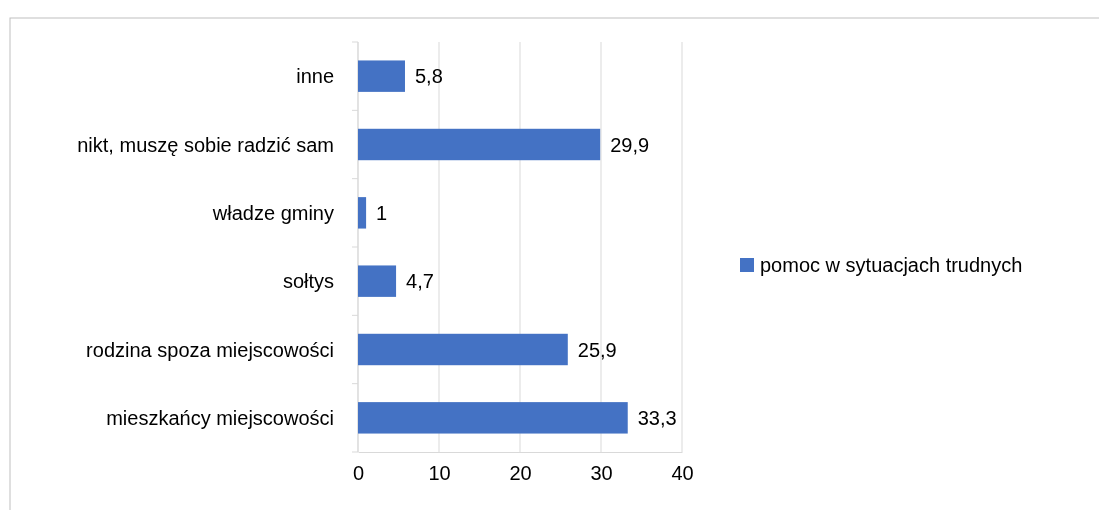 This screenshot has height=510, width=1099. Describe the element at coordinates (210, 349) in the screenshot. I see `y-tick-label: rodzina spoza miejscowości` at that location.